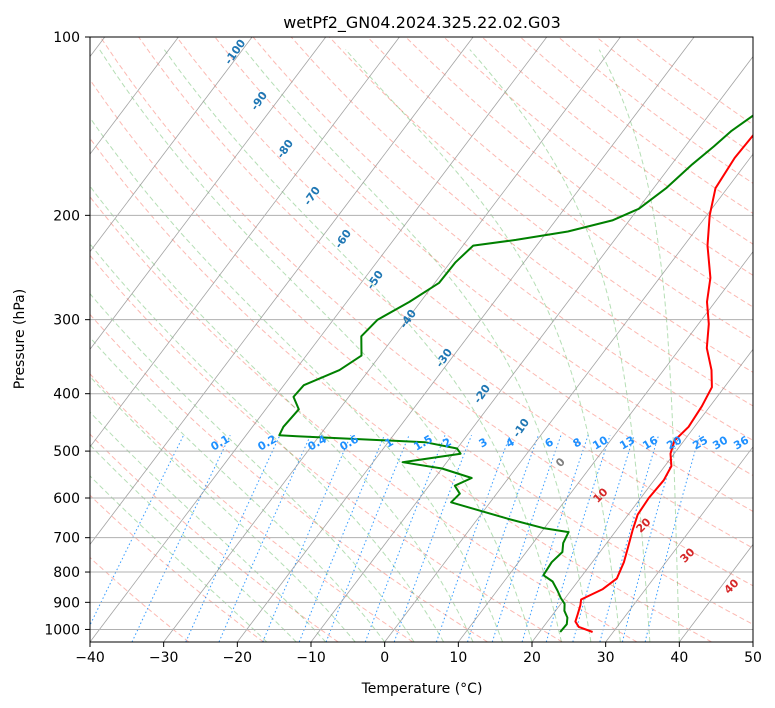  I want to click on x-tick-label: −20, so click(238, 658).